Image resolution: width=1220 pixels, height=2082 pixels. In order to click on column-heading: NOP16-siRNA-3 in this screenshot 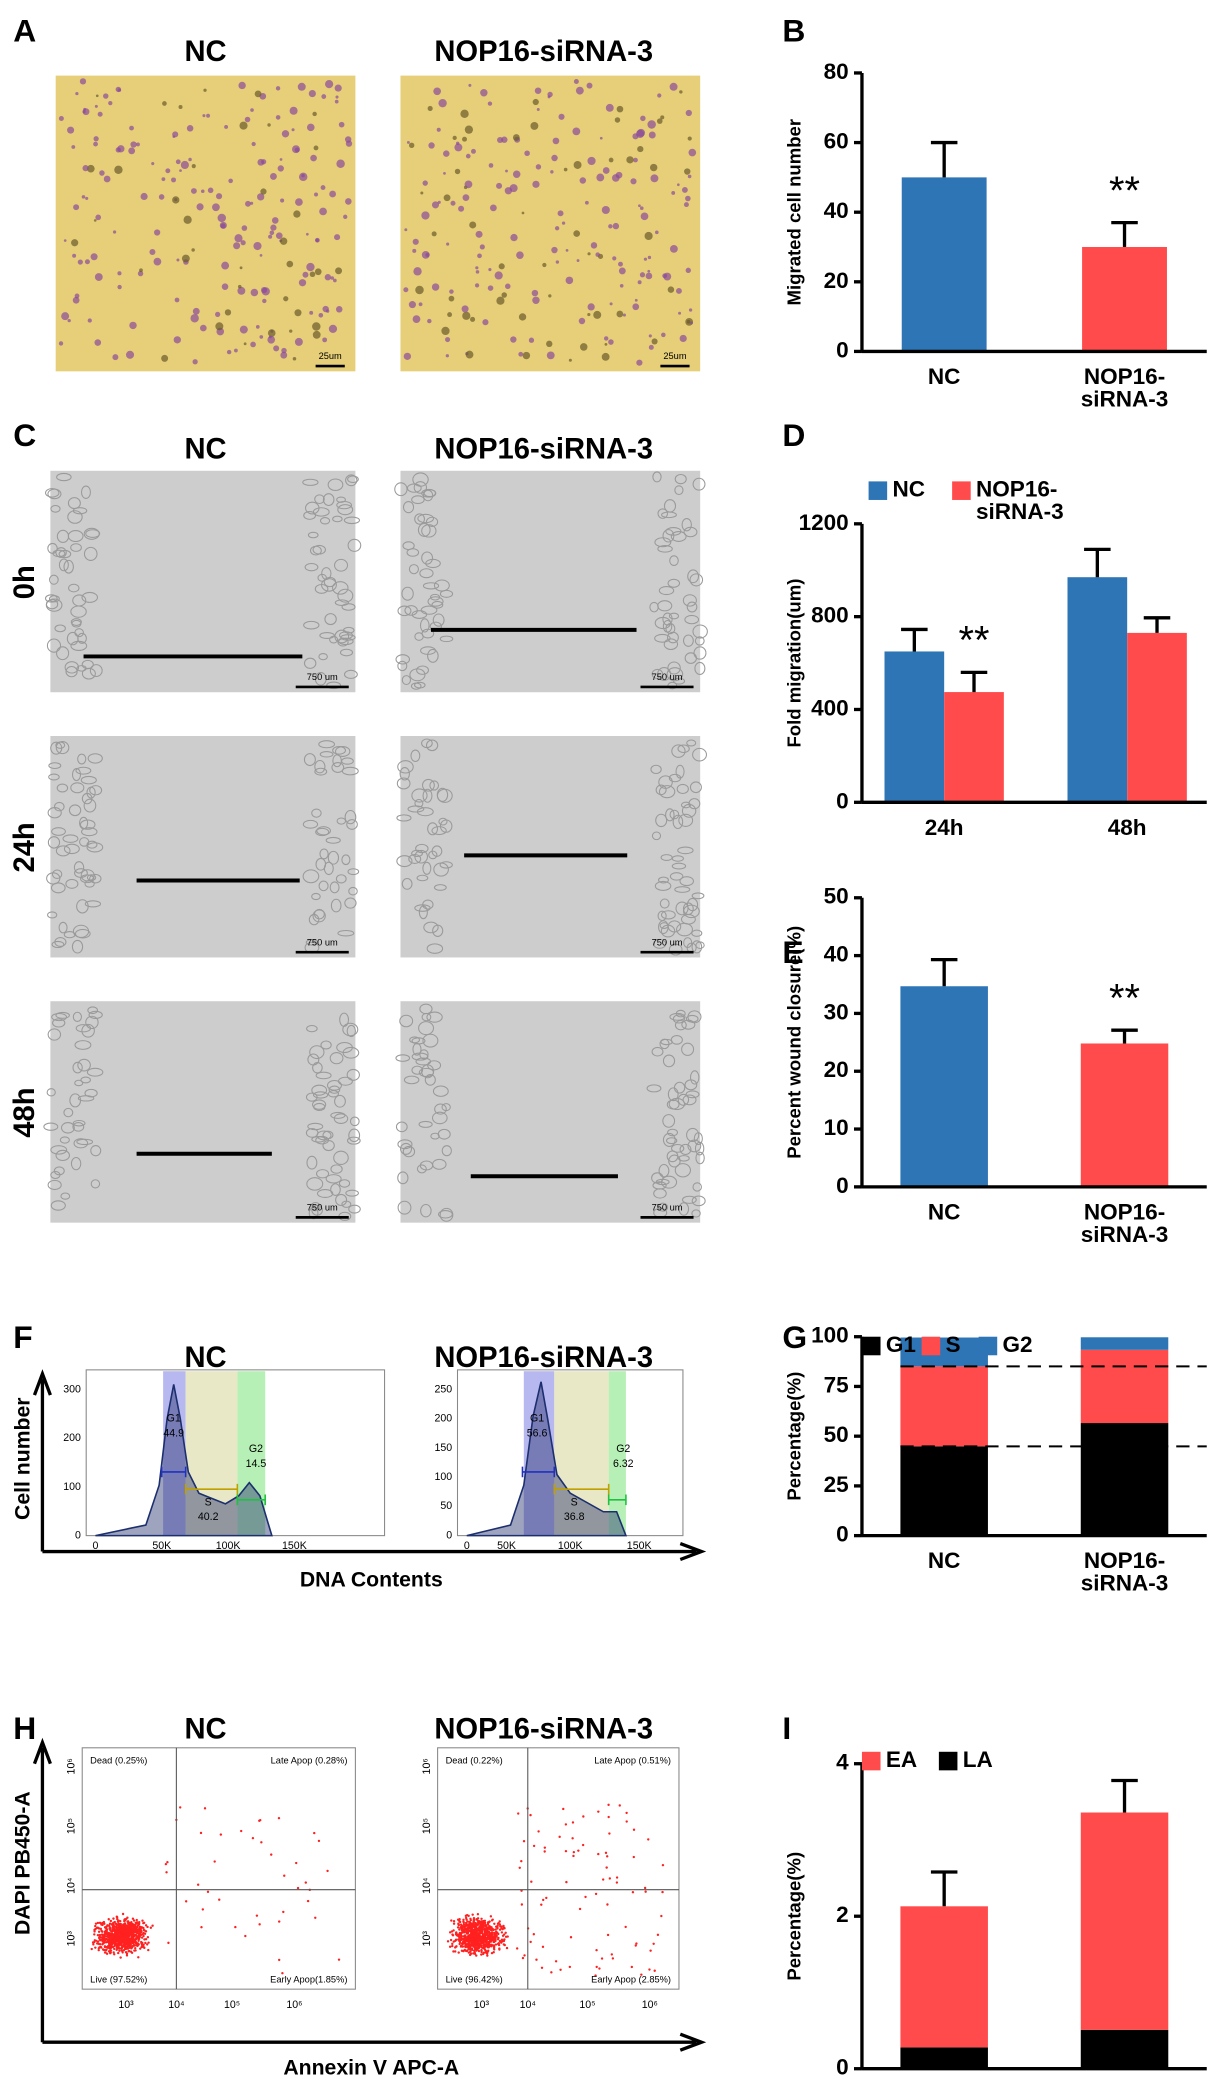, I will do `click(543, 1729)`.